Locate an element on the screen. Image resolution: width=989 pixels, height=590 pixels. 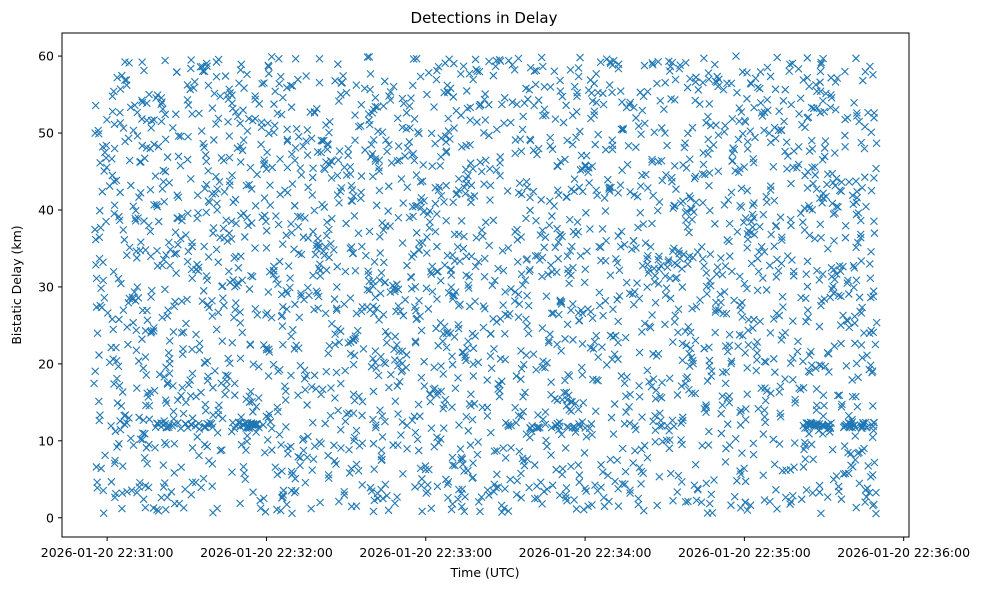
x-tick-label: 2026-01-20 22:33:00 is located at coordinates (425, 552).